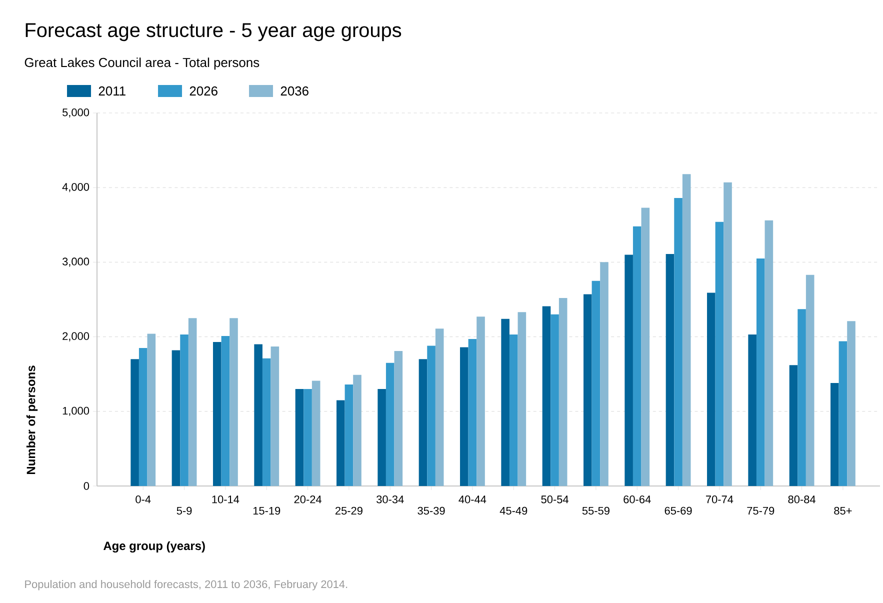 The image size is (883, 603). I want to click on x-tick-label: 10-14, so click(226, 500).